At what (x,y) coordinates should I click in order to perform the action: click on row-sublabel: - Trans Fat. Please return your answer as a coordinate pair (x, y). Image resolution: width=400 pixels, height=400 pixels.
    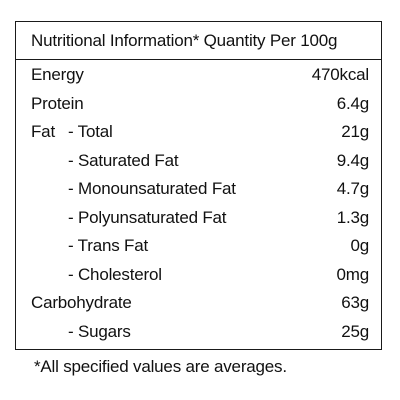
    Looking at the image, I should click on (108, 245).